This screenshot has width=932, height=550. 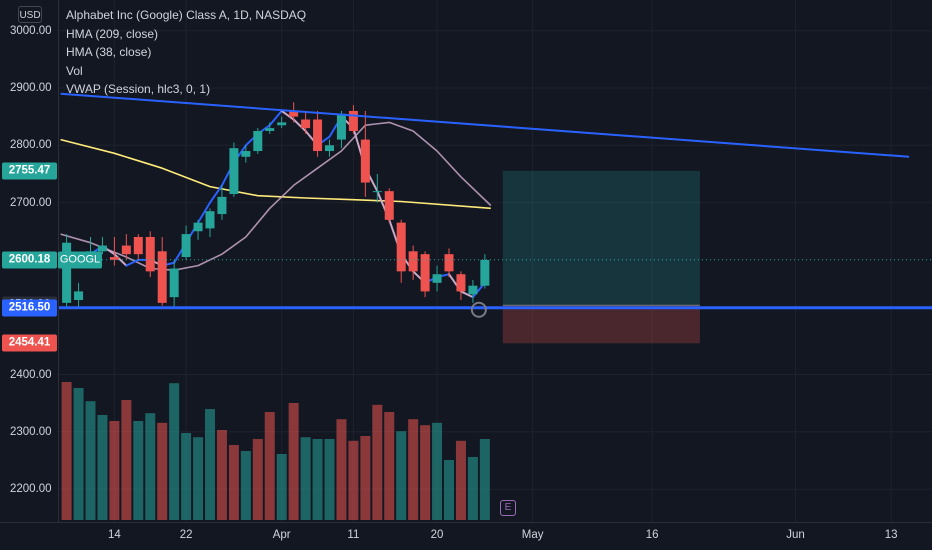 What do you see at coordinates (31, 374) in the screenshot?
I see `price-tick-label: 2400.00` at bounding box center [31, 374].